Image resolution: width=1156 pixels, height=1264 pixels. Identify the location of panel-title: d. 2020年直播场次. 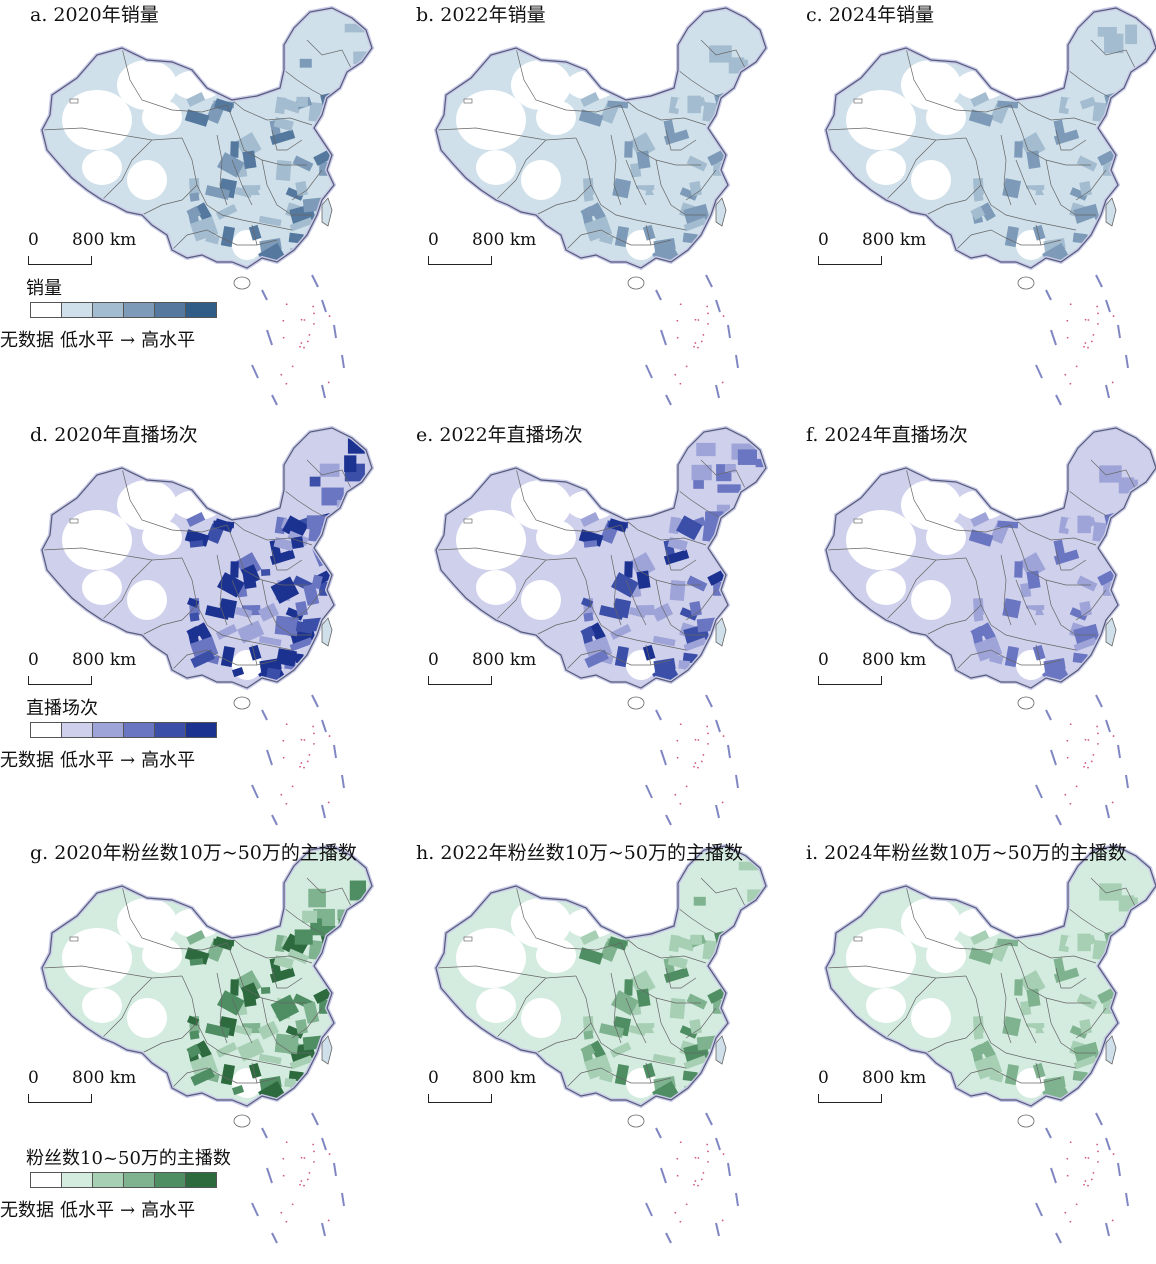
(114, 435).